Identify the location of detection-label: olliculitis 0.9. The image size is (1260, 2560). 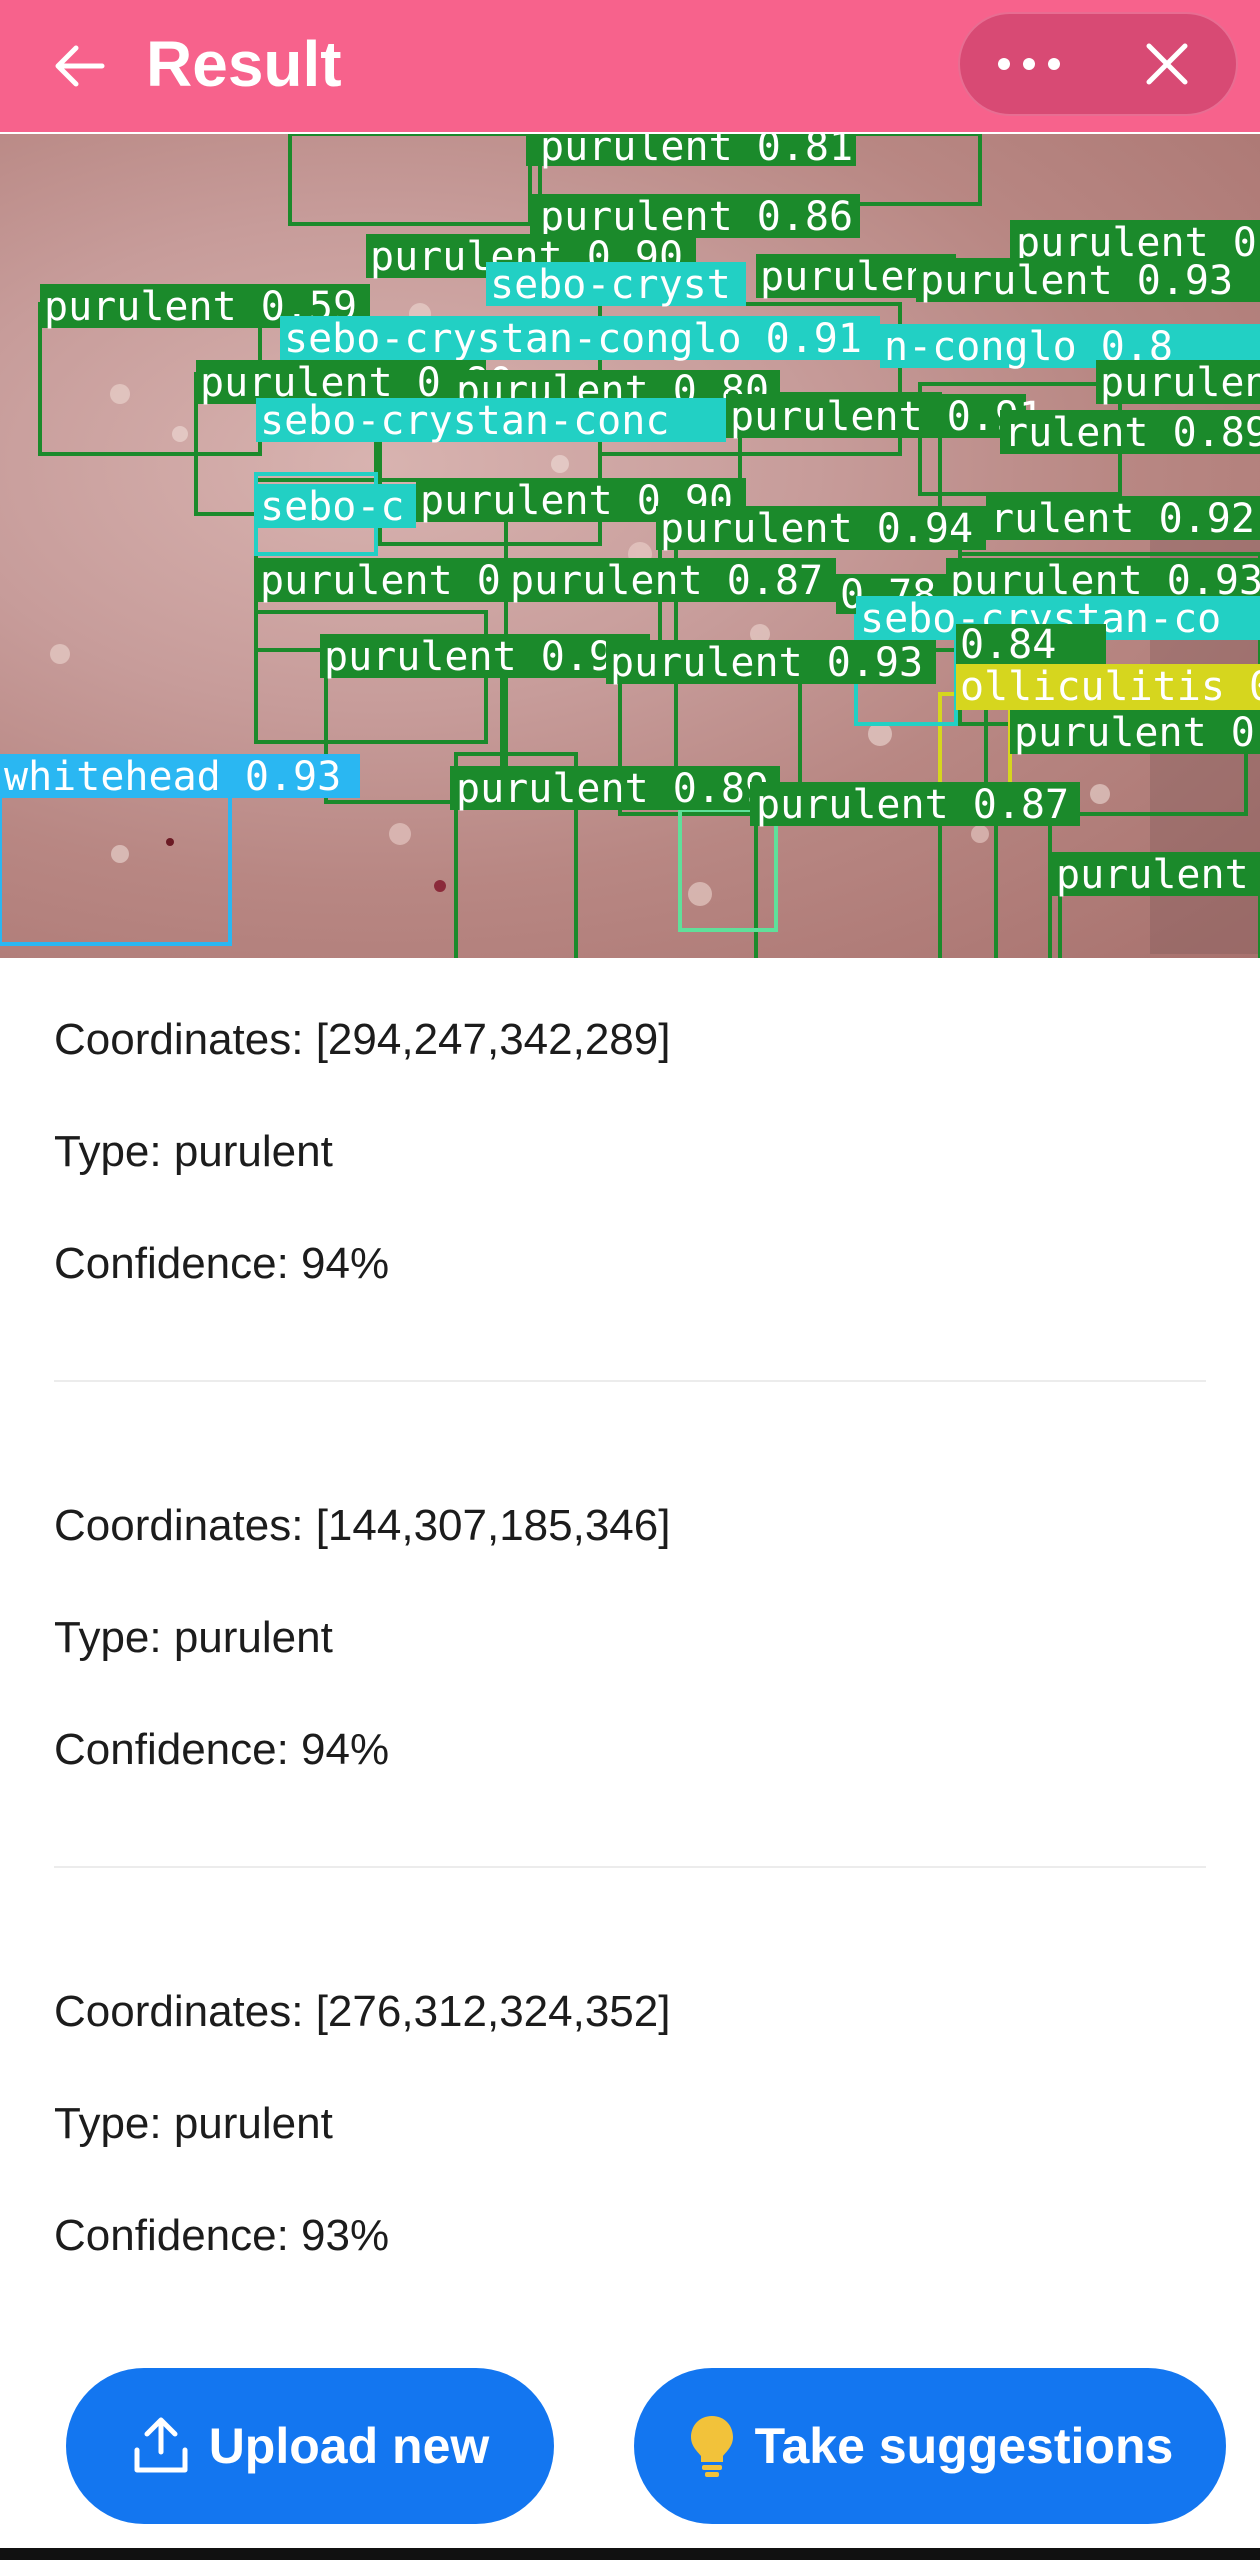
(1110, 687).